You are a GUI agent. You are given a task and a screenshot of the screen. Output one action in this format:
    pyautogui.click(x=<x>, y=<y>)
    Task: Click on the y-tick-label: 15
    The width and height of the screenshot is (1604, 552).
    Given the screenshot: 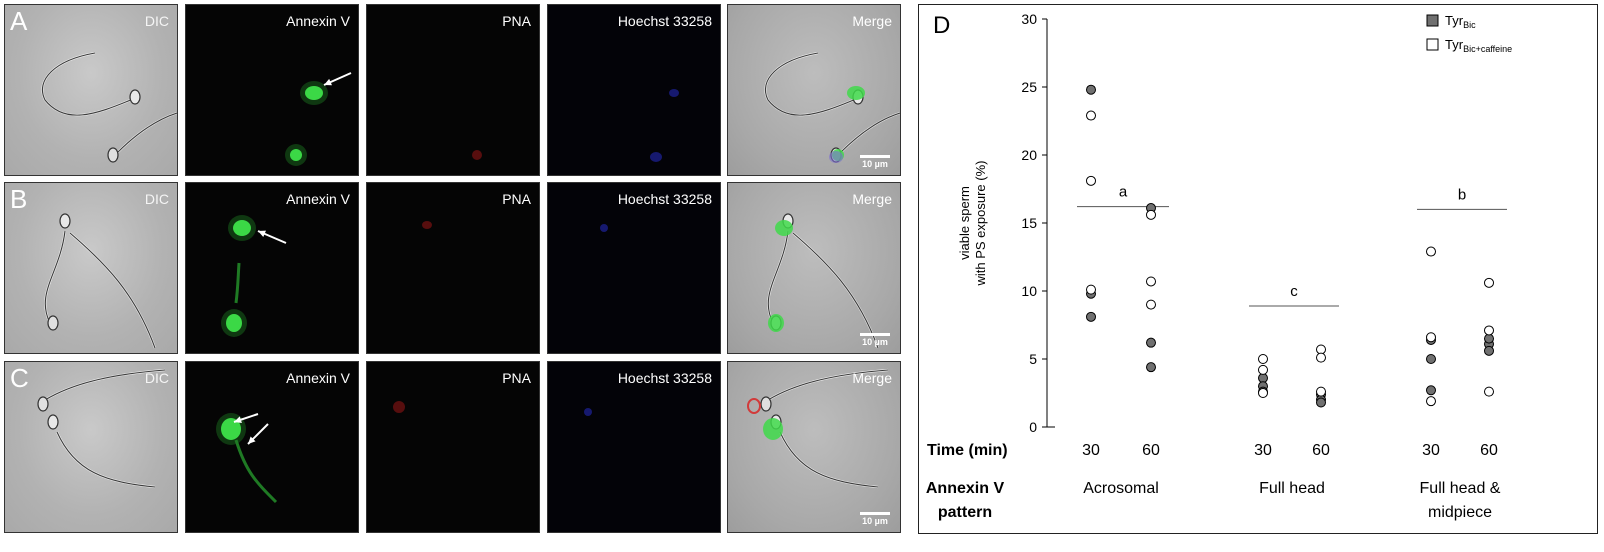 What is the action you would take?
    pyautogui.click(x=1029, y=223)
    